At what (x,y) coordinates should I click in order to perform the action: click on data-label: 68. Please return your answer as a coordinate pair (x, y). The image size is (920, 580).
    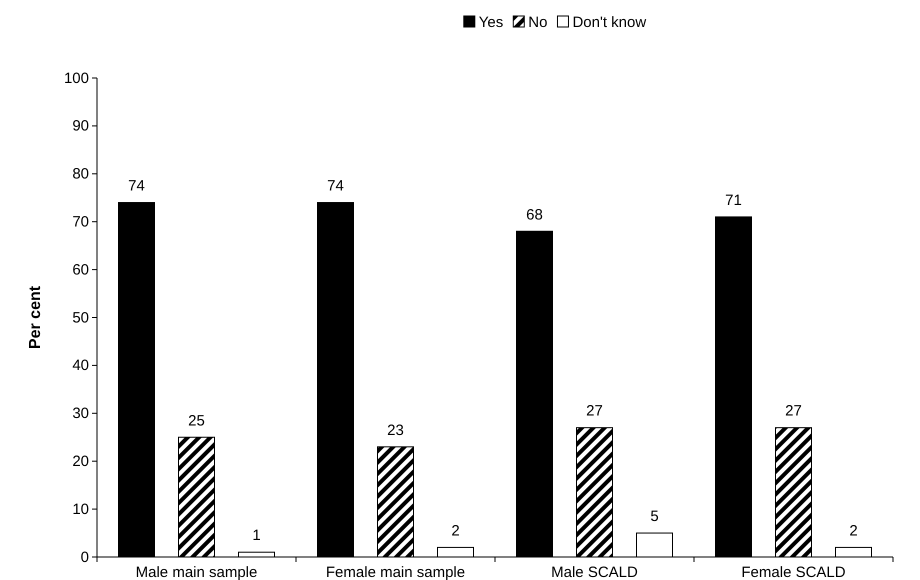
    Looking at the image, I should click on (534, 215).